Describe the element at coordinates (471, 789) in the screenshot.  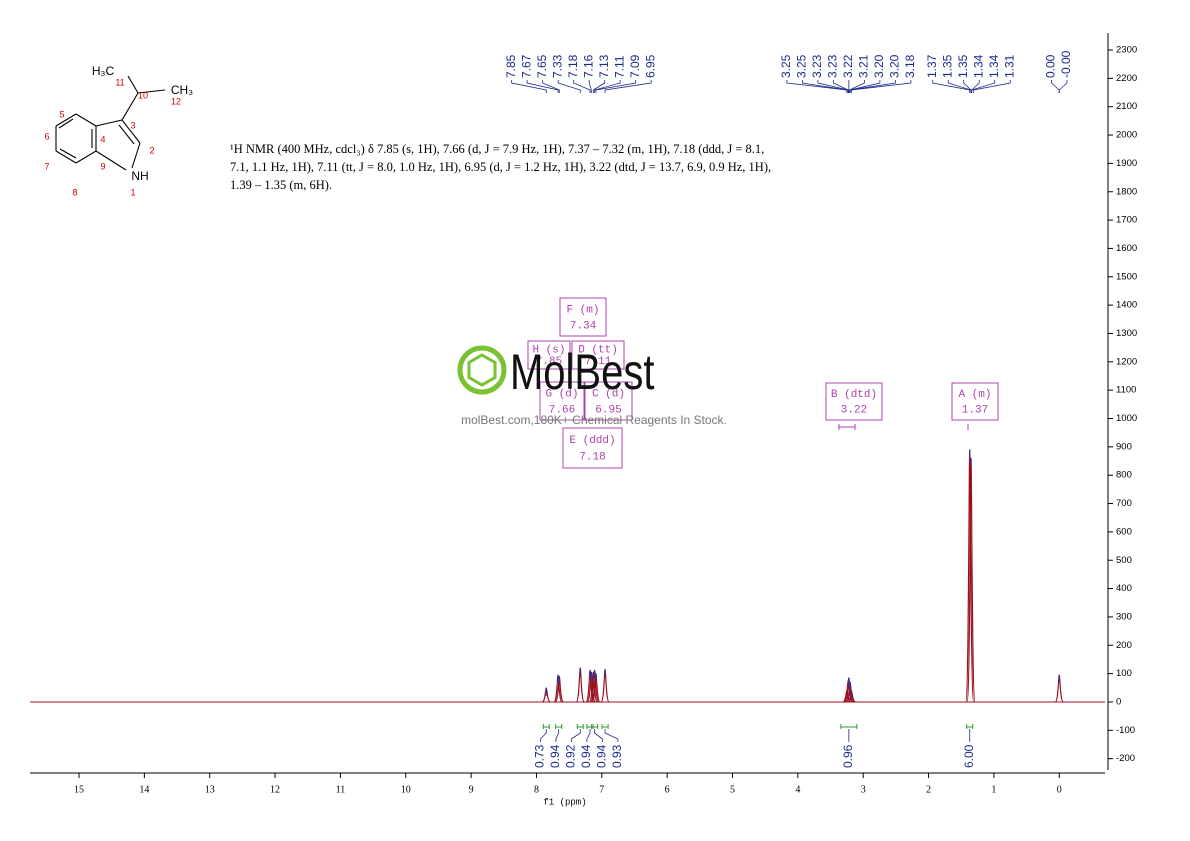
I see `x-tick-label: 9` at that location.